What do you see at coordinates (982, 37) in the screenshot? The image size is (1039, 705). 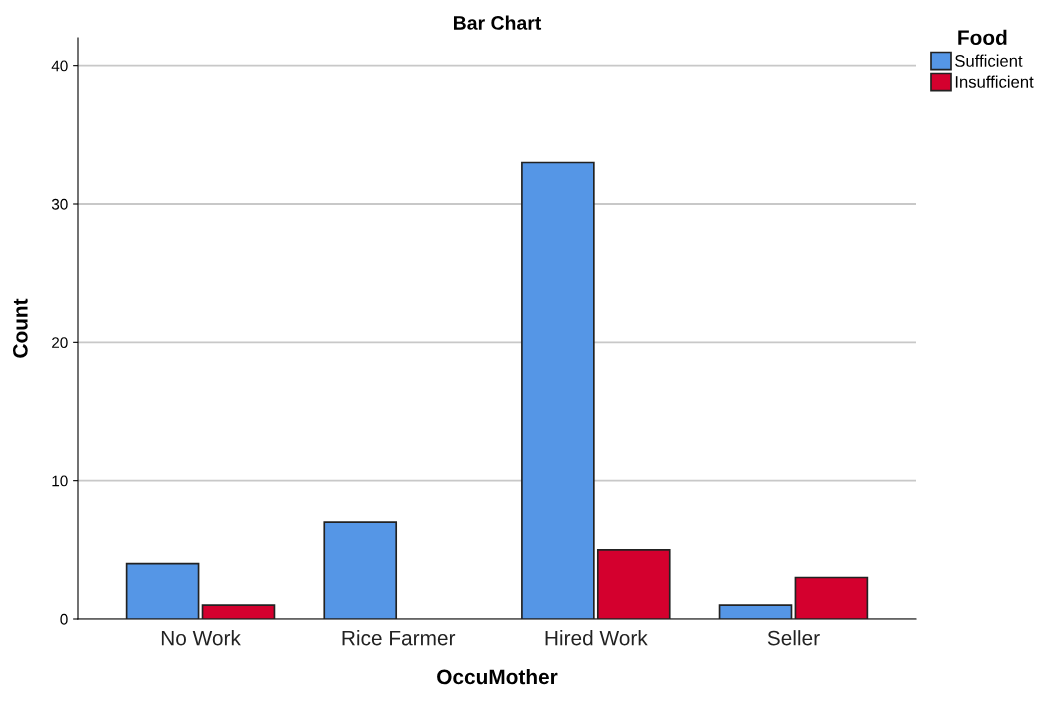 I see `legend-title: Food` at bounding box center [982, 37].